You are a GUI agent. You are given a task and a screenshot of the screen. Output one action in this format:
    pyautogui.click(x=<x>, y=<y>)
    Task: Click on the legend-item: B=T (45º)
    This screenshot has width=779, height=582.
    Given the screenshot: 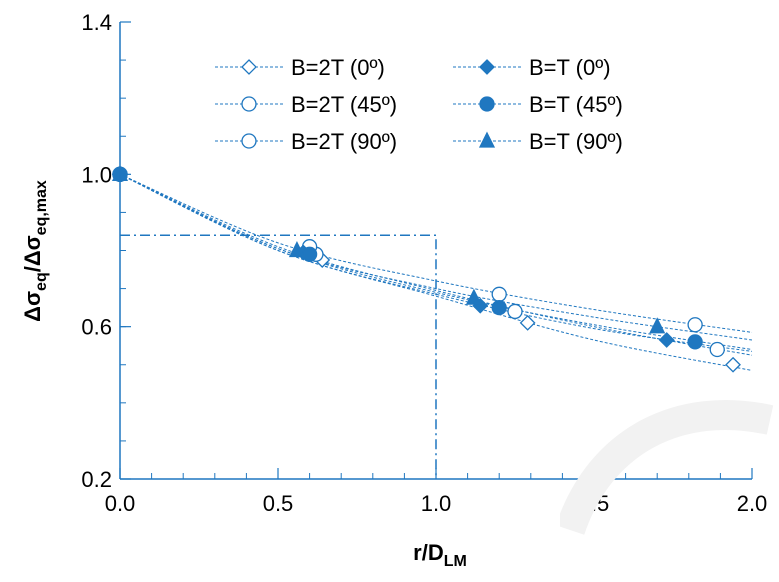 What is the action you would take?
    pyautogui.click(x=538, y=104)
    